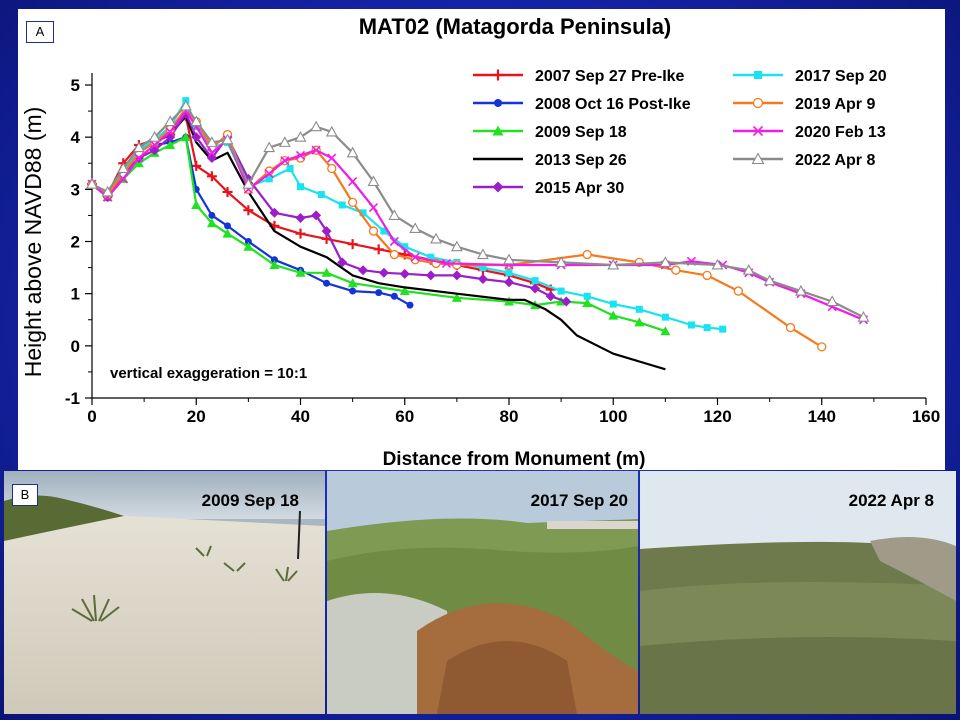 Image resolution: width=960 pixels, height=720 pixels. Describe the element at coordinates (798, 592) in the screenshot. I see `dune-photo-2022` at that location.